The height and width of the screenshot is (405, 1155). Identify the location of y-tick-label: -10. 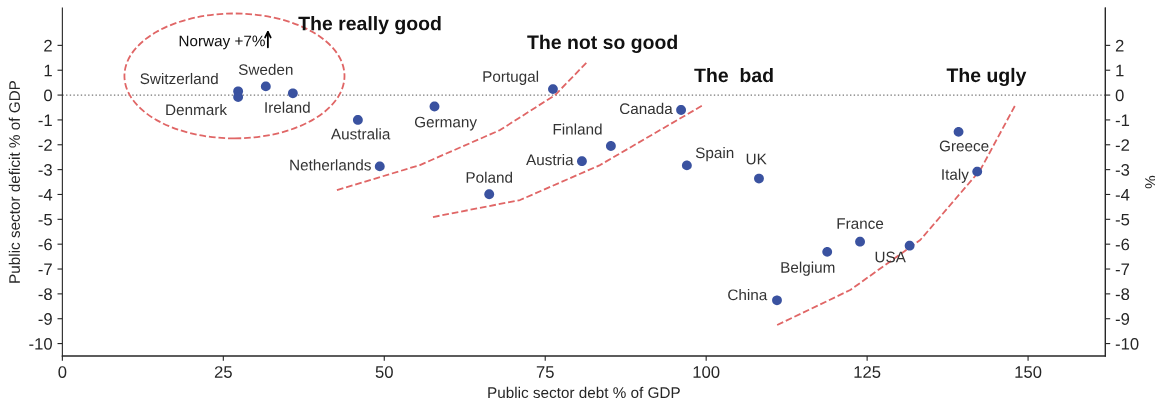
(40, 343).